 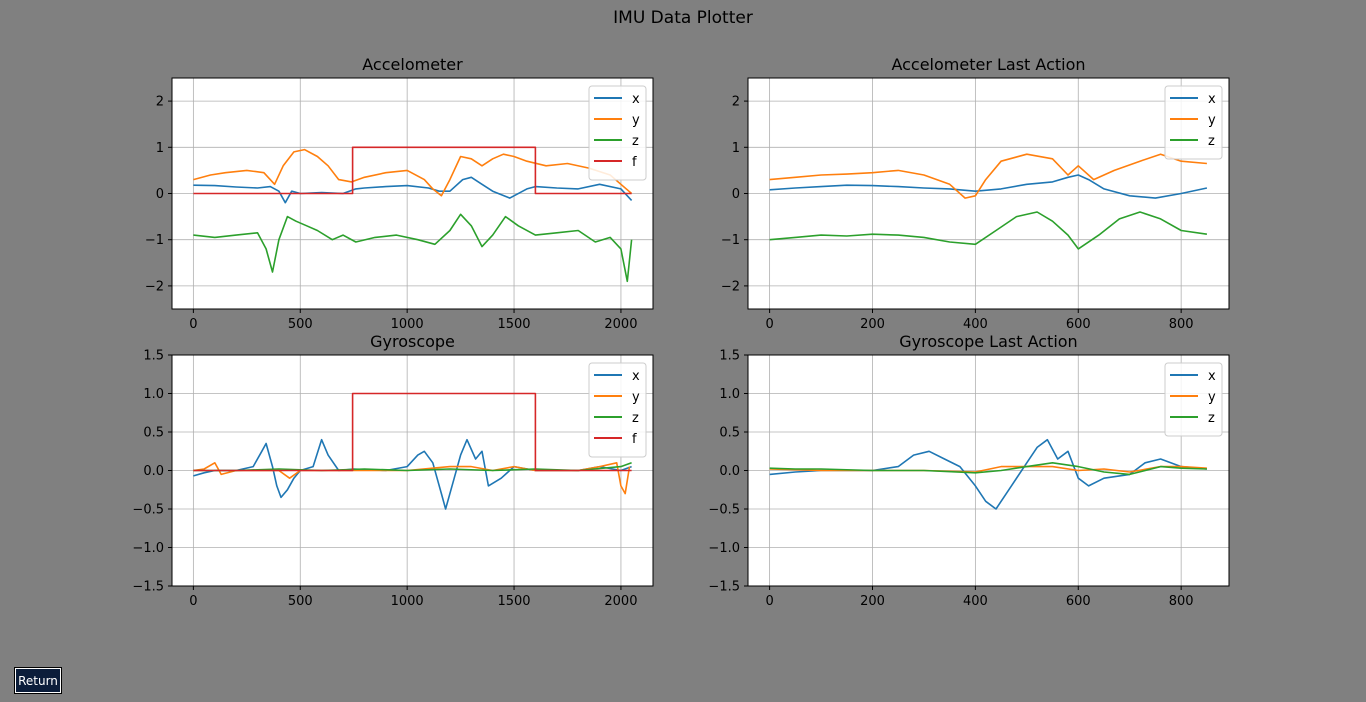 What do you see at coordinates (412, 64) in the screenshot?
I see `chart-title: Accelometer` at bounding box center [412, 64].